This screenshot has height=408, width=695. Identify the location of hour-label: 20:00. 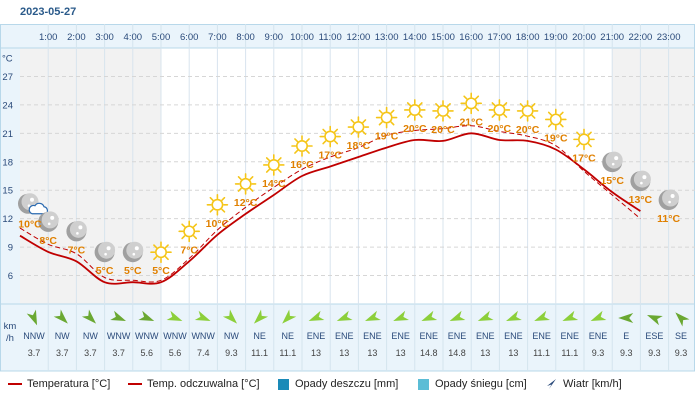
(584, 37).